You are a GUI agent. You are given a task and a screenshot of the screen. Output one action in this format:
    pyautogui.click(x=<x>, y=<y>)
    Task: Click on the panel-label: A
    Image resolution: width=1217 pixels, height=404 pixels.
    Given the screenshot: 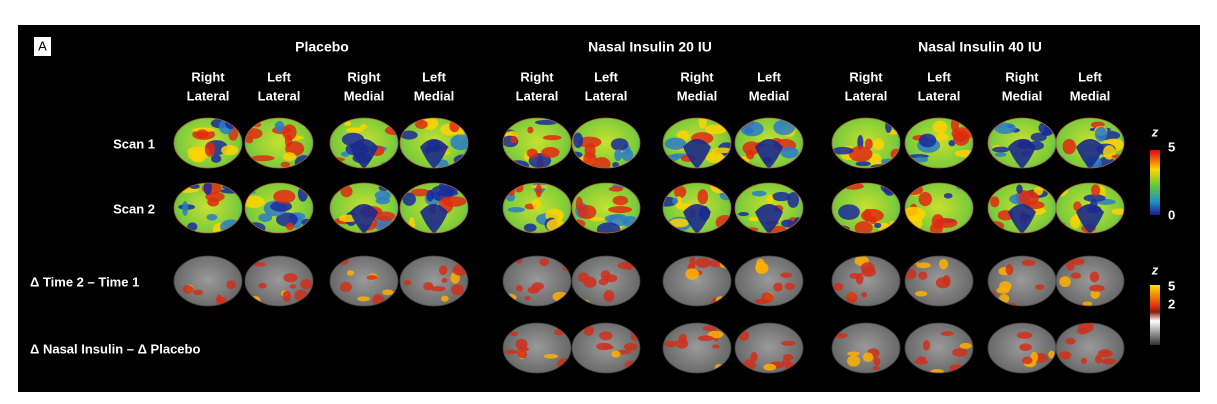 What is the action you would take?
    pyautogui.click(x=42, y=45)
    